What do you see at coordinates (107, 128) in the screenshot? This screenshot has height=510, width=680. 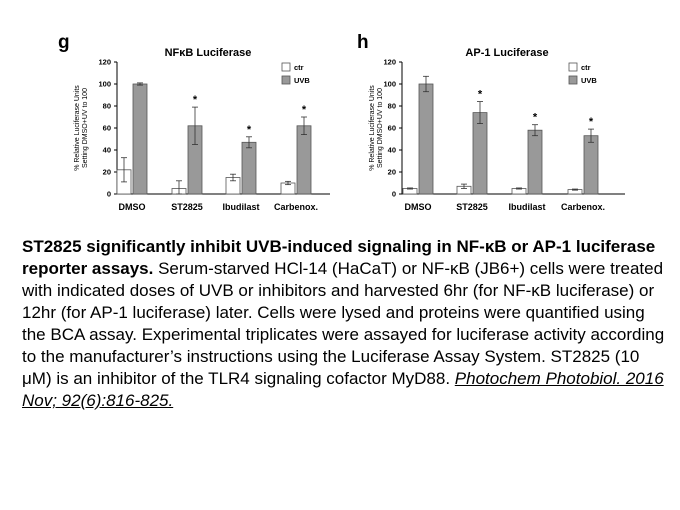 I see `chart-g-y-tick-label: 60` at bounding box center [107, 128].